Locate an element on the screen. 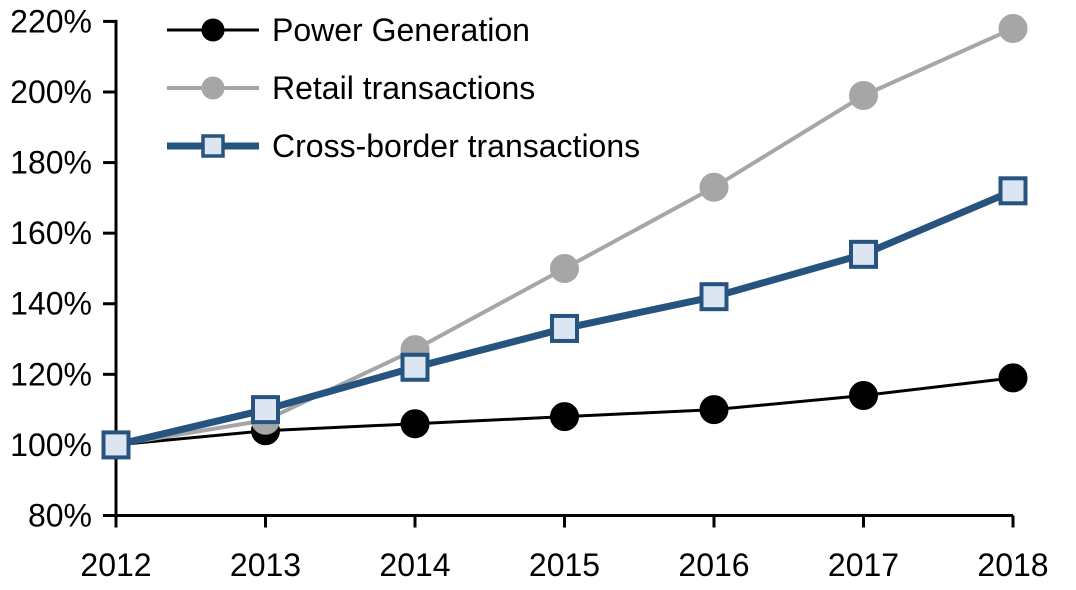 The height and width of the screenshot is (590, 1076). legend-item-retail-transactions: Retail transactions is located at coordinates (351, 88).